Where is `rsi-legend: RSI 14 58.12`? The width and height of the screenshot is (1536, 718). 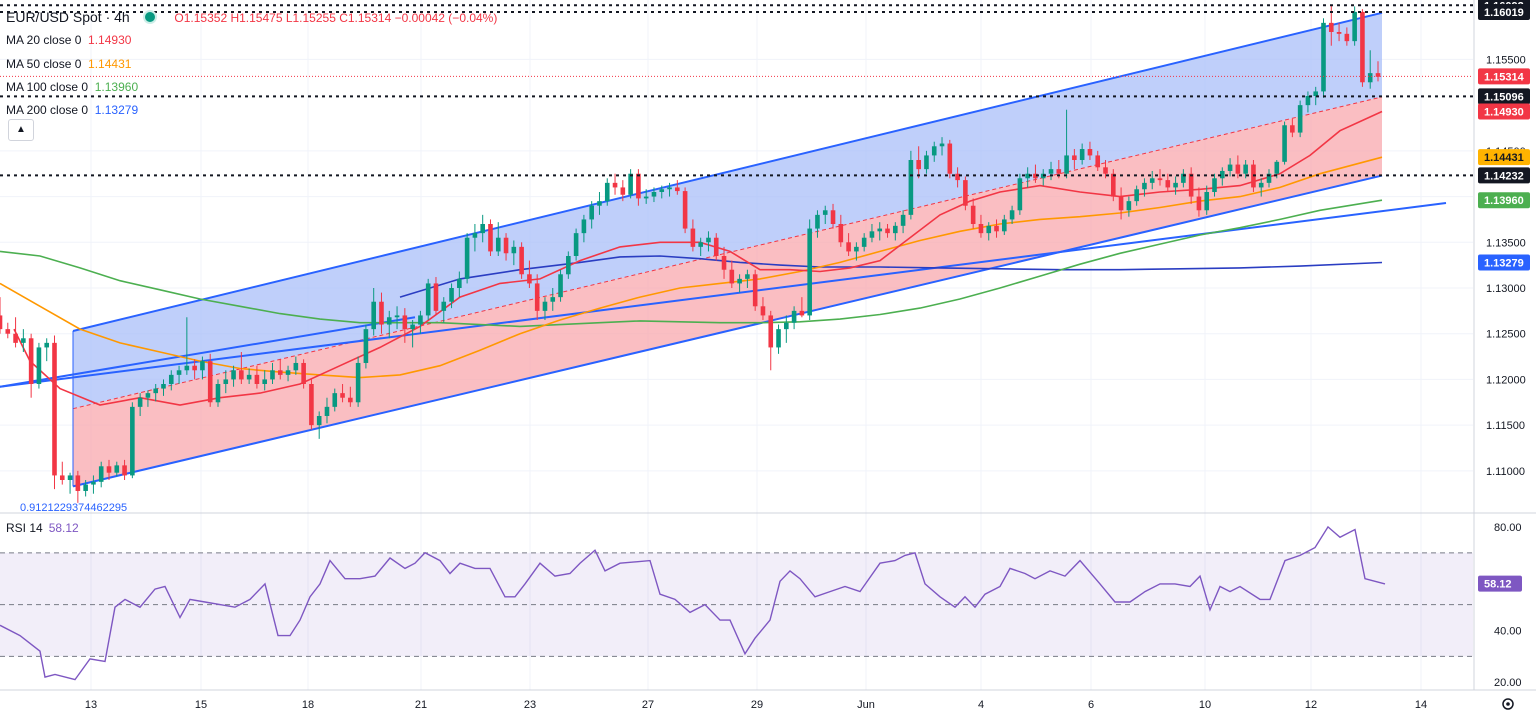 rsi-legend: RSI 14 58.12 is located at coordinates (42, 528).